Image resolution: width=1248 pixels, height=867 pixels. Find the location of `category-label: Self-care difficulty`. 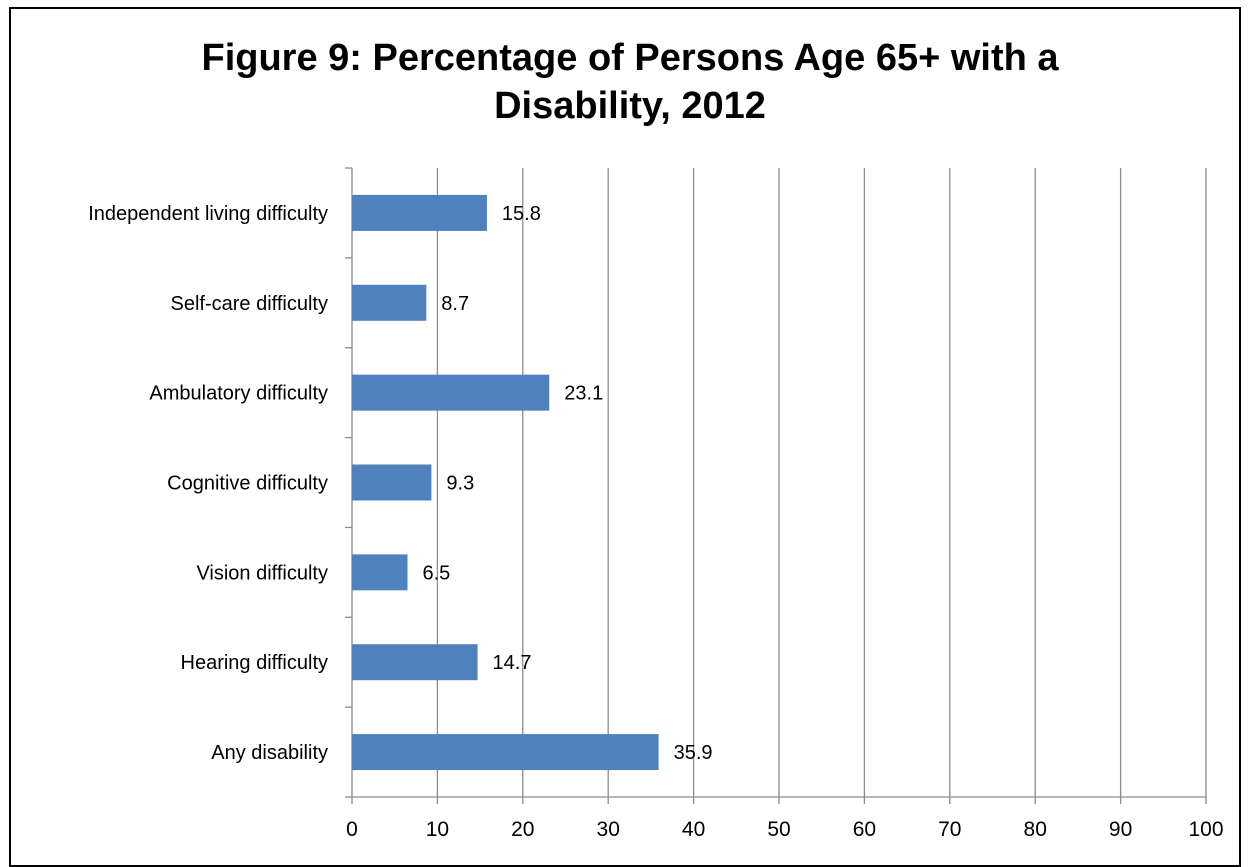

category-label: Self-care difficulty is located at coordinates (249, 304).